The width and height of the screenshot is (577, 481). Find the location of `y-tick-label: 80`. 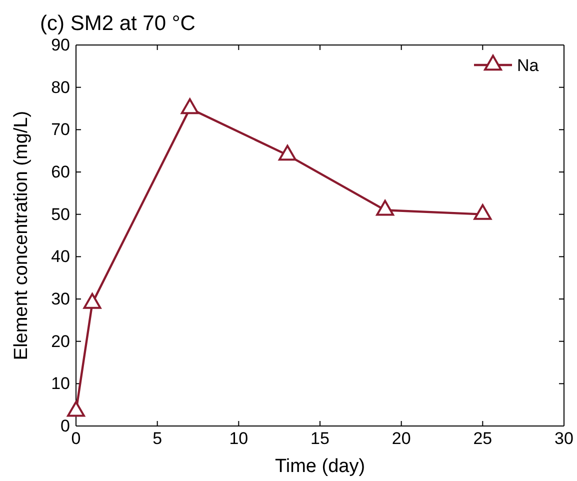

y-tick-label: 80 is located at coordinates (60, 87).